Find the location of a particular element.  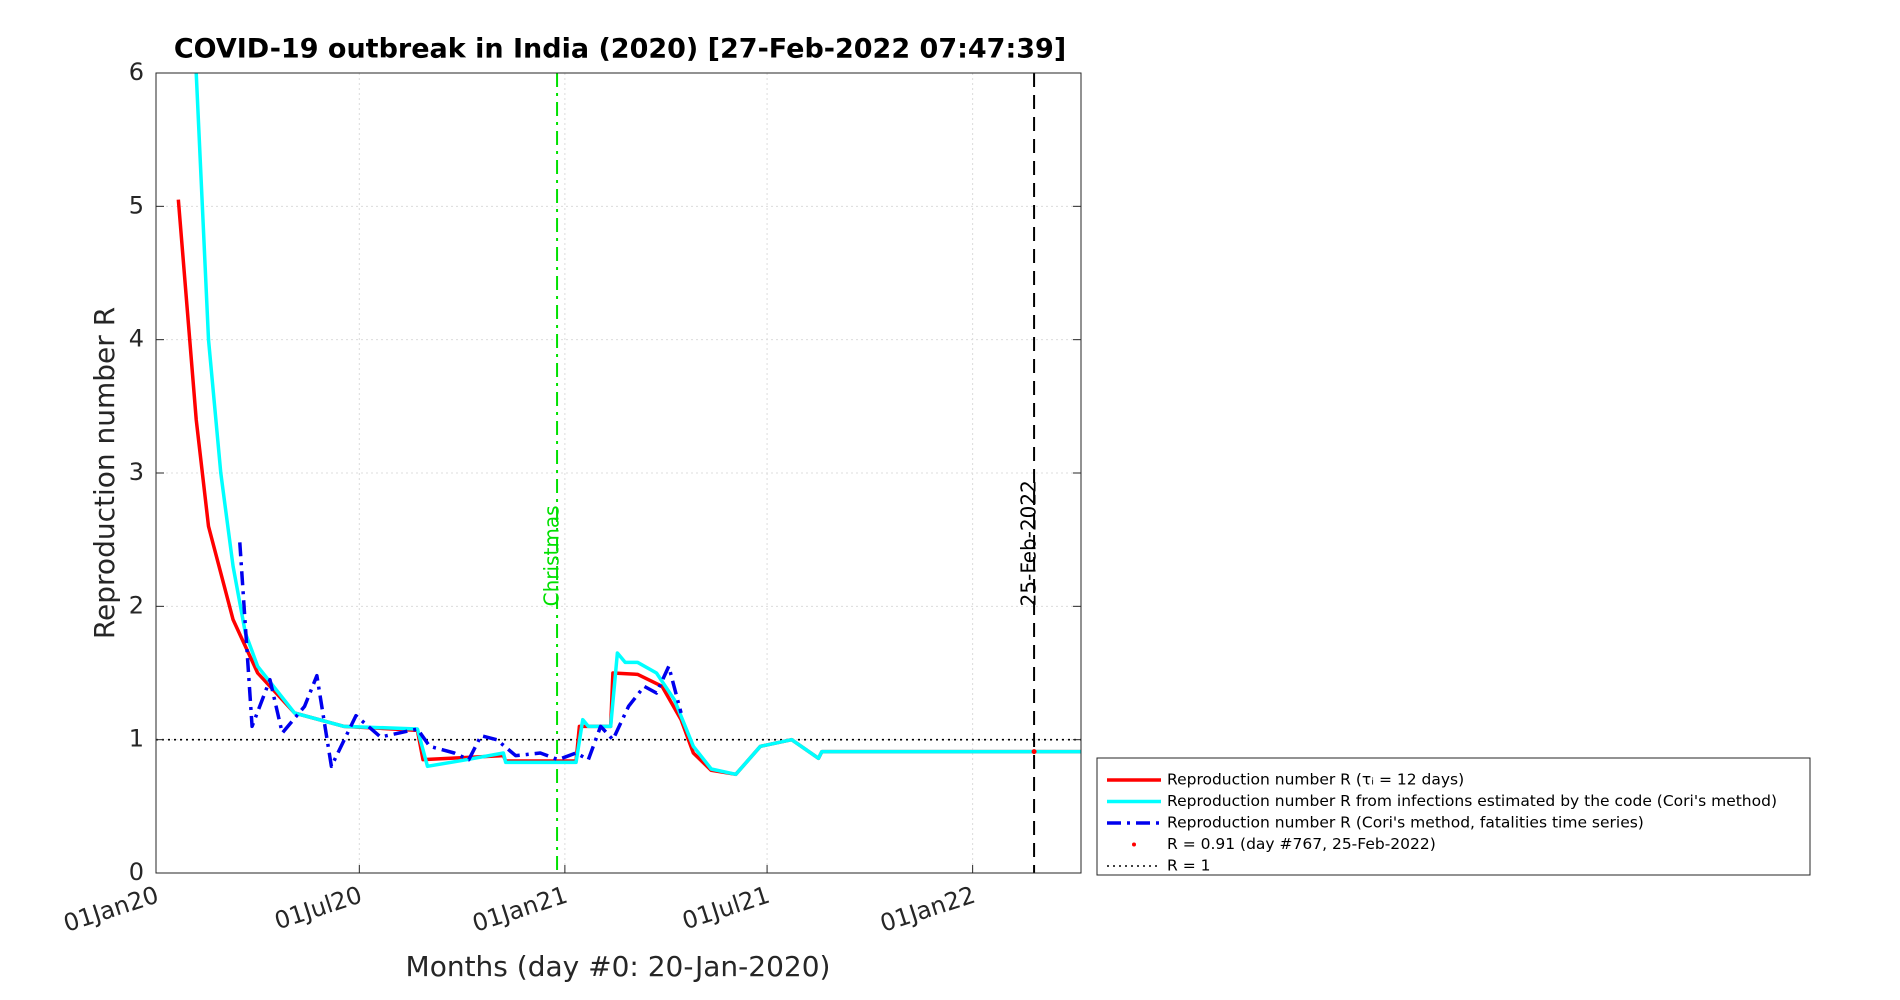

y-tick-label: 1 is located at coordinates (136, 739).